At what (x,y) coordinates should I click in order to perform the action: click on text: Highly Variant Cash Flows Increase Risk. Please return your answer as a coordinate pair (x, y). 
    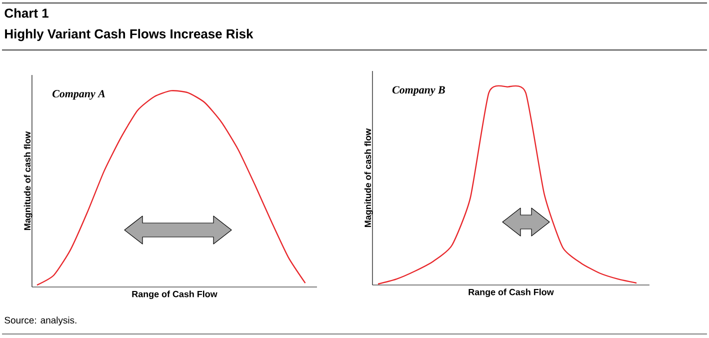
    Looking at the image, I should click on (129, 35).